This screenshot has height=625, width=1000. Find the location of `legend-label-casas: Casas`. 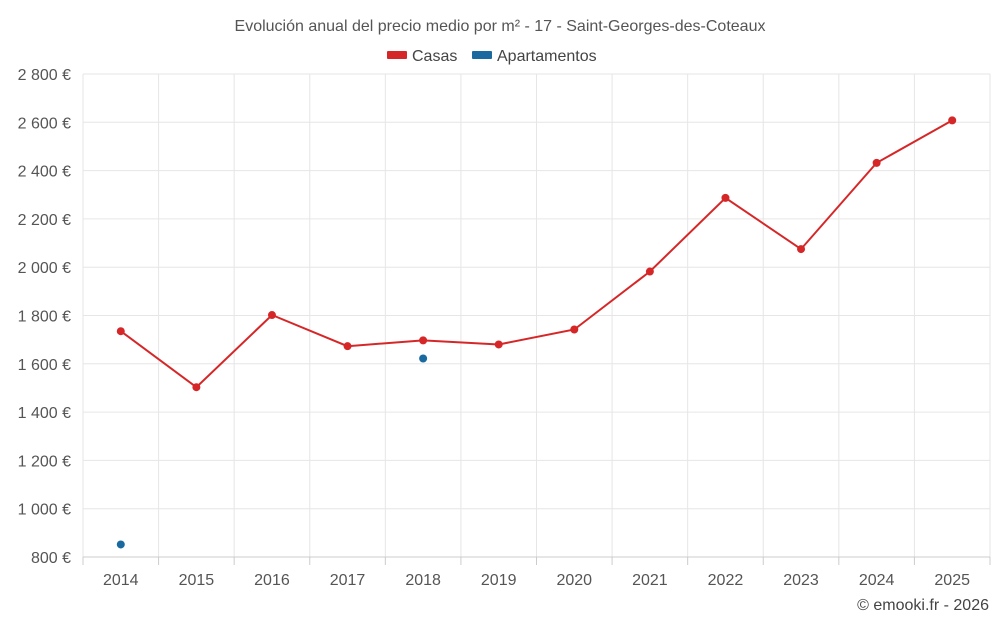

legend-label-casas: Casas is located at coordinates (434, 56).